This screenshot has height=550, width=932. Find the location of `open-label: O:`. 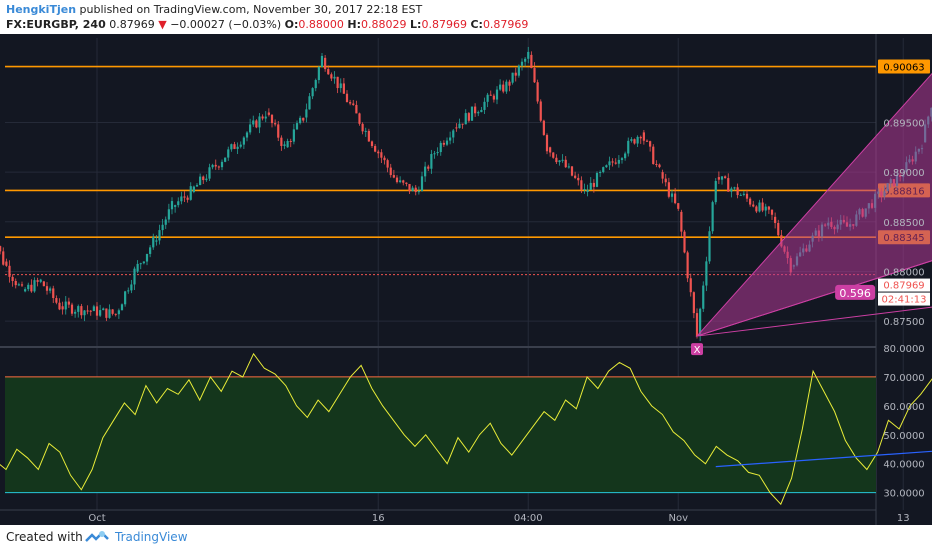

open-label: O: is located at coordinates (291, 24).